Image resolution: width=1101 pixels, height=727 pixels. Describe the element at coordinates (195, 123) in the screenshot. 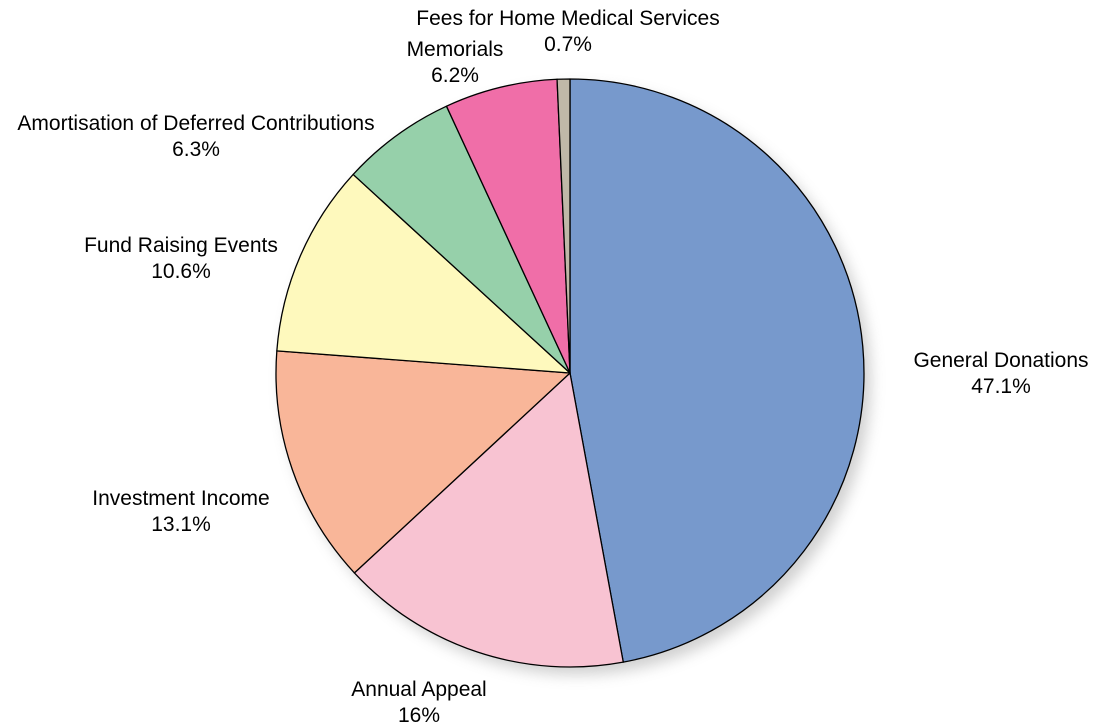

I see `slice-label: Amortisation of Deferred Contributions` at that location.